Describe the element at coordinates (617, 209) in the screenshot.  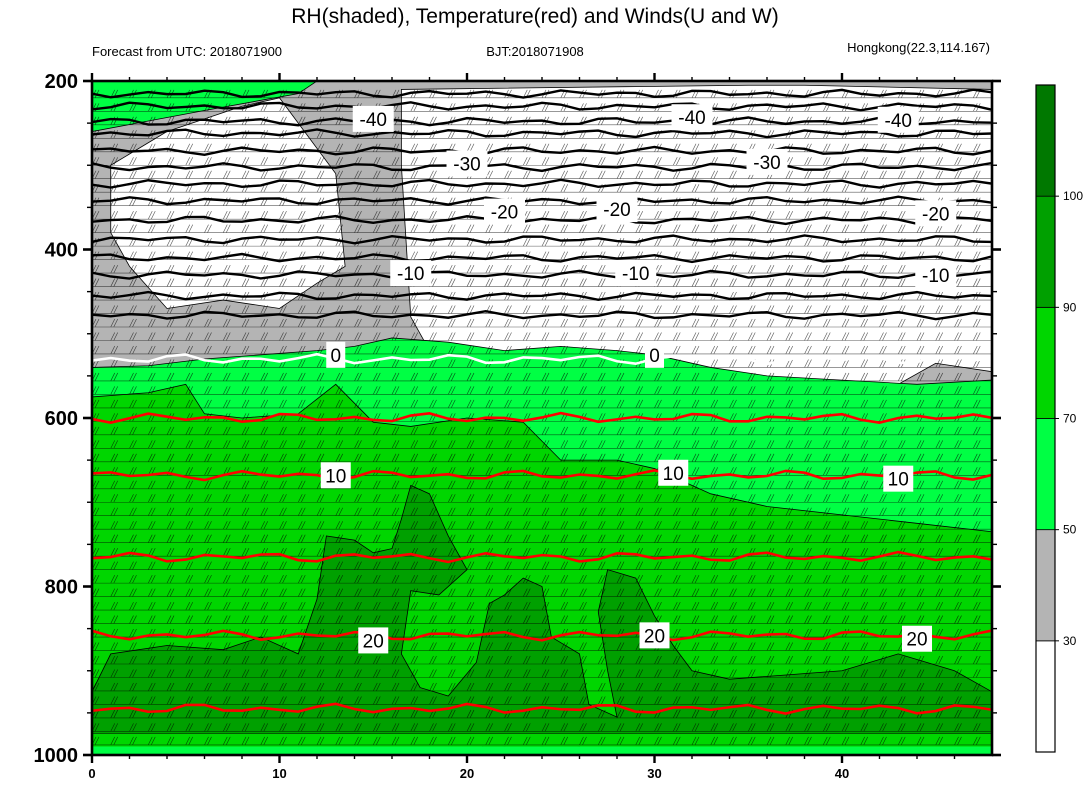
I see `contour-label: -20` at that location.